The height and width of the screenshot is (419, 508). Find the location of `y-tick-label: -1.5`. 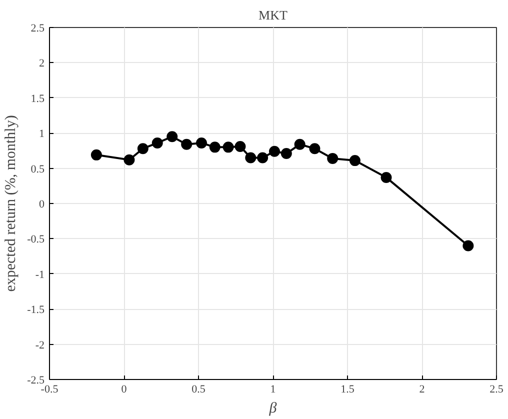

y-tick-label: -1.5 is located at coordinates (36, 310).